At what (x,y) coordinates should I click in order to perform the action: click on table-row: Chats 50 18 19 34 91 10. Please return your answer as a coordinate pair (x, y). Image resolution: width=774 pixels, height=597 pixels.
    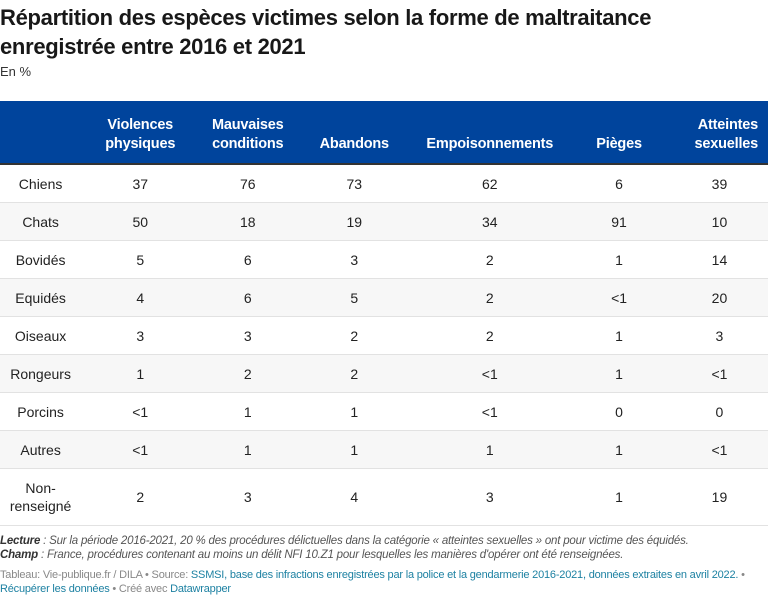
    Looking at the image, I should click on (384, 221).